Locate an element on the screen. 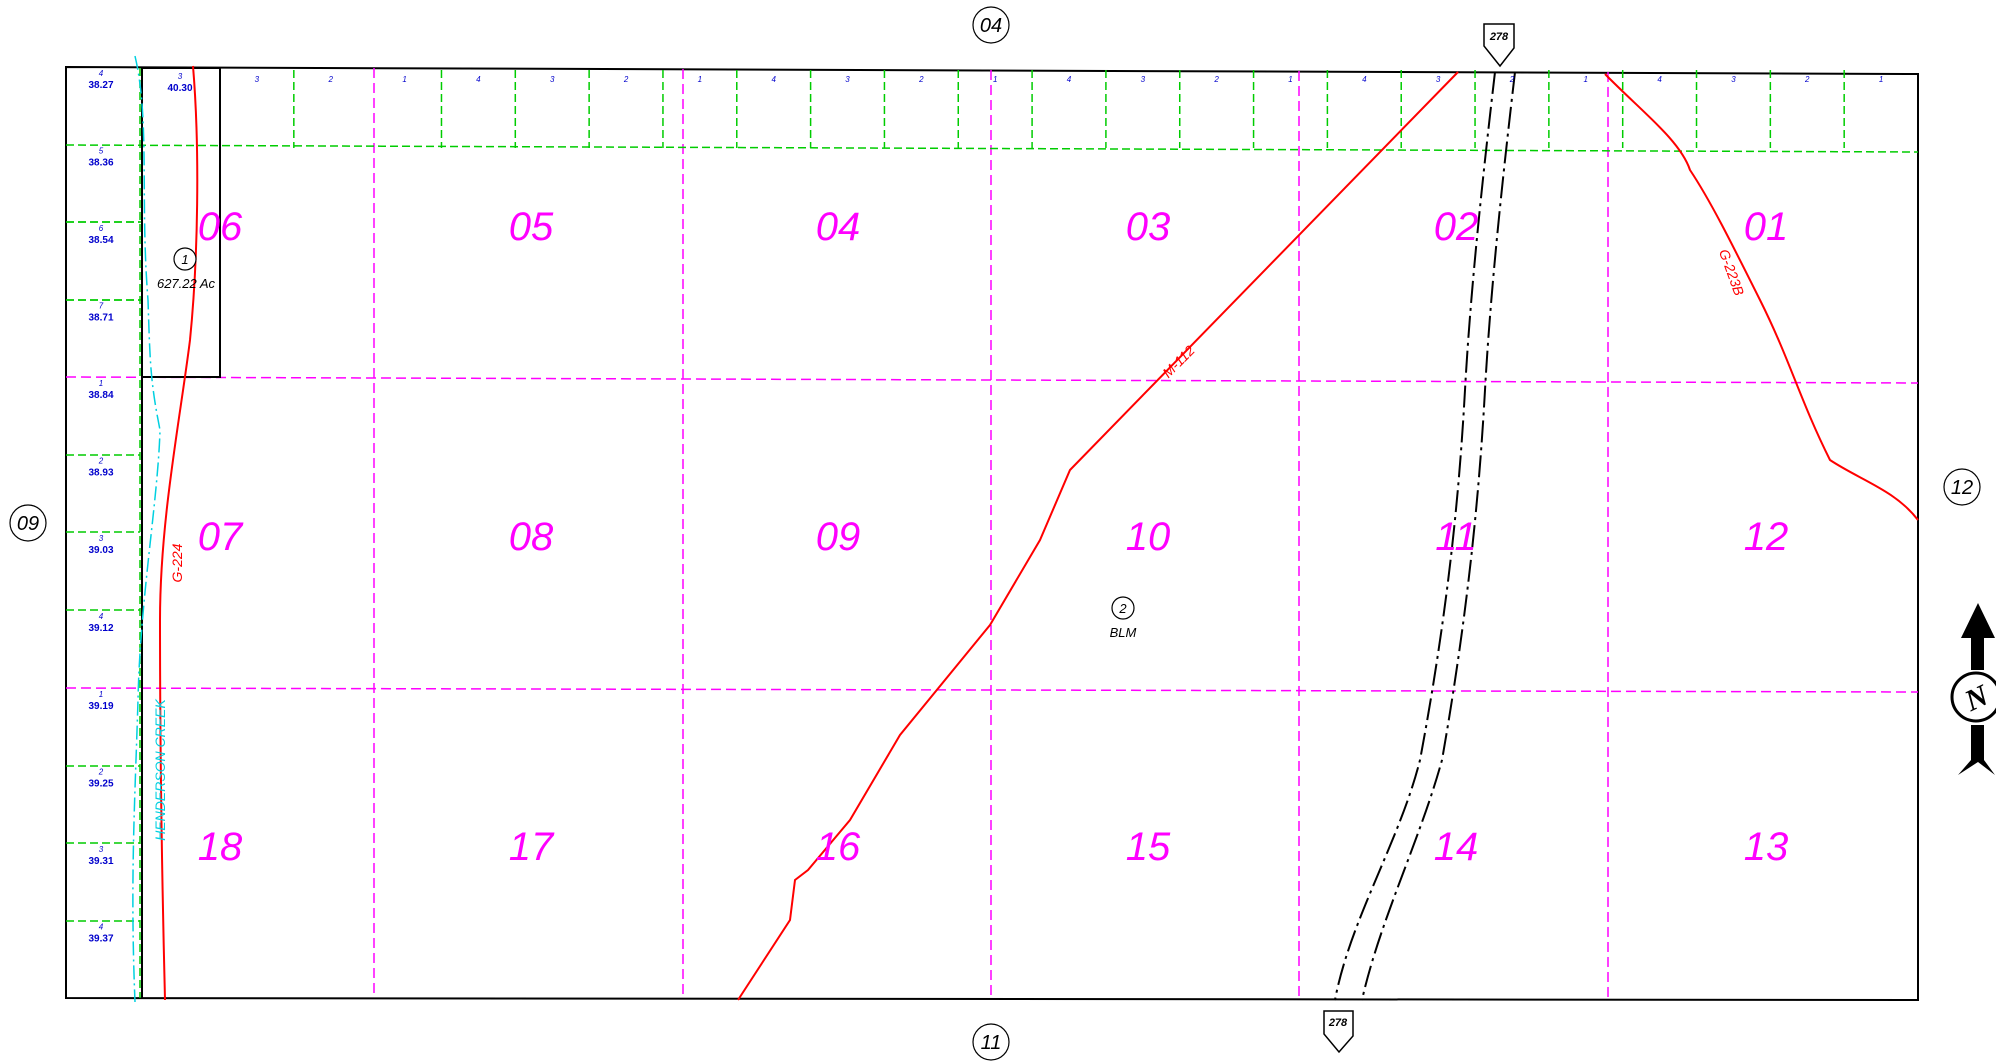 The height and width of the screenshot is (1063, 1996). section-label: 01 is located at coordinates (1766, 227).